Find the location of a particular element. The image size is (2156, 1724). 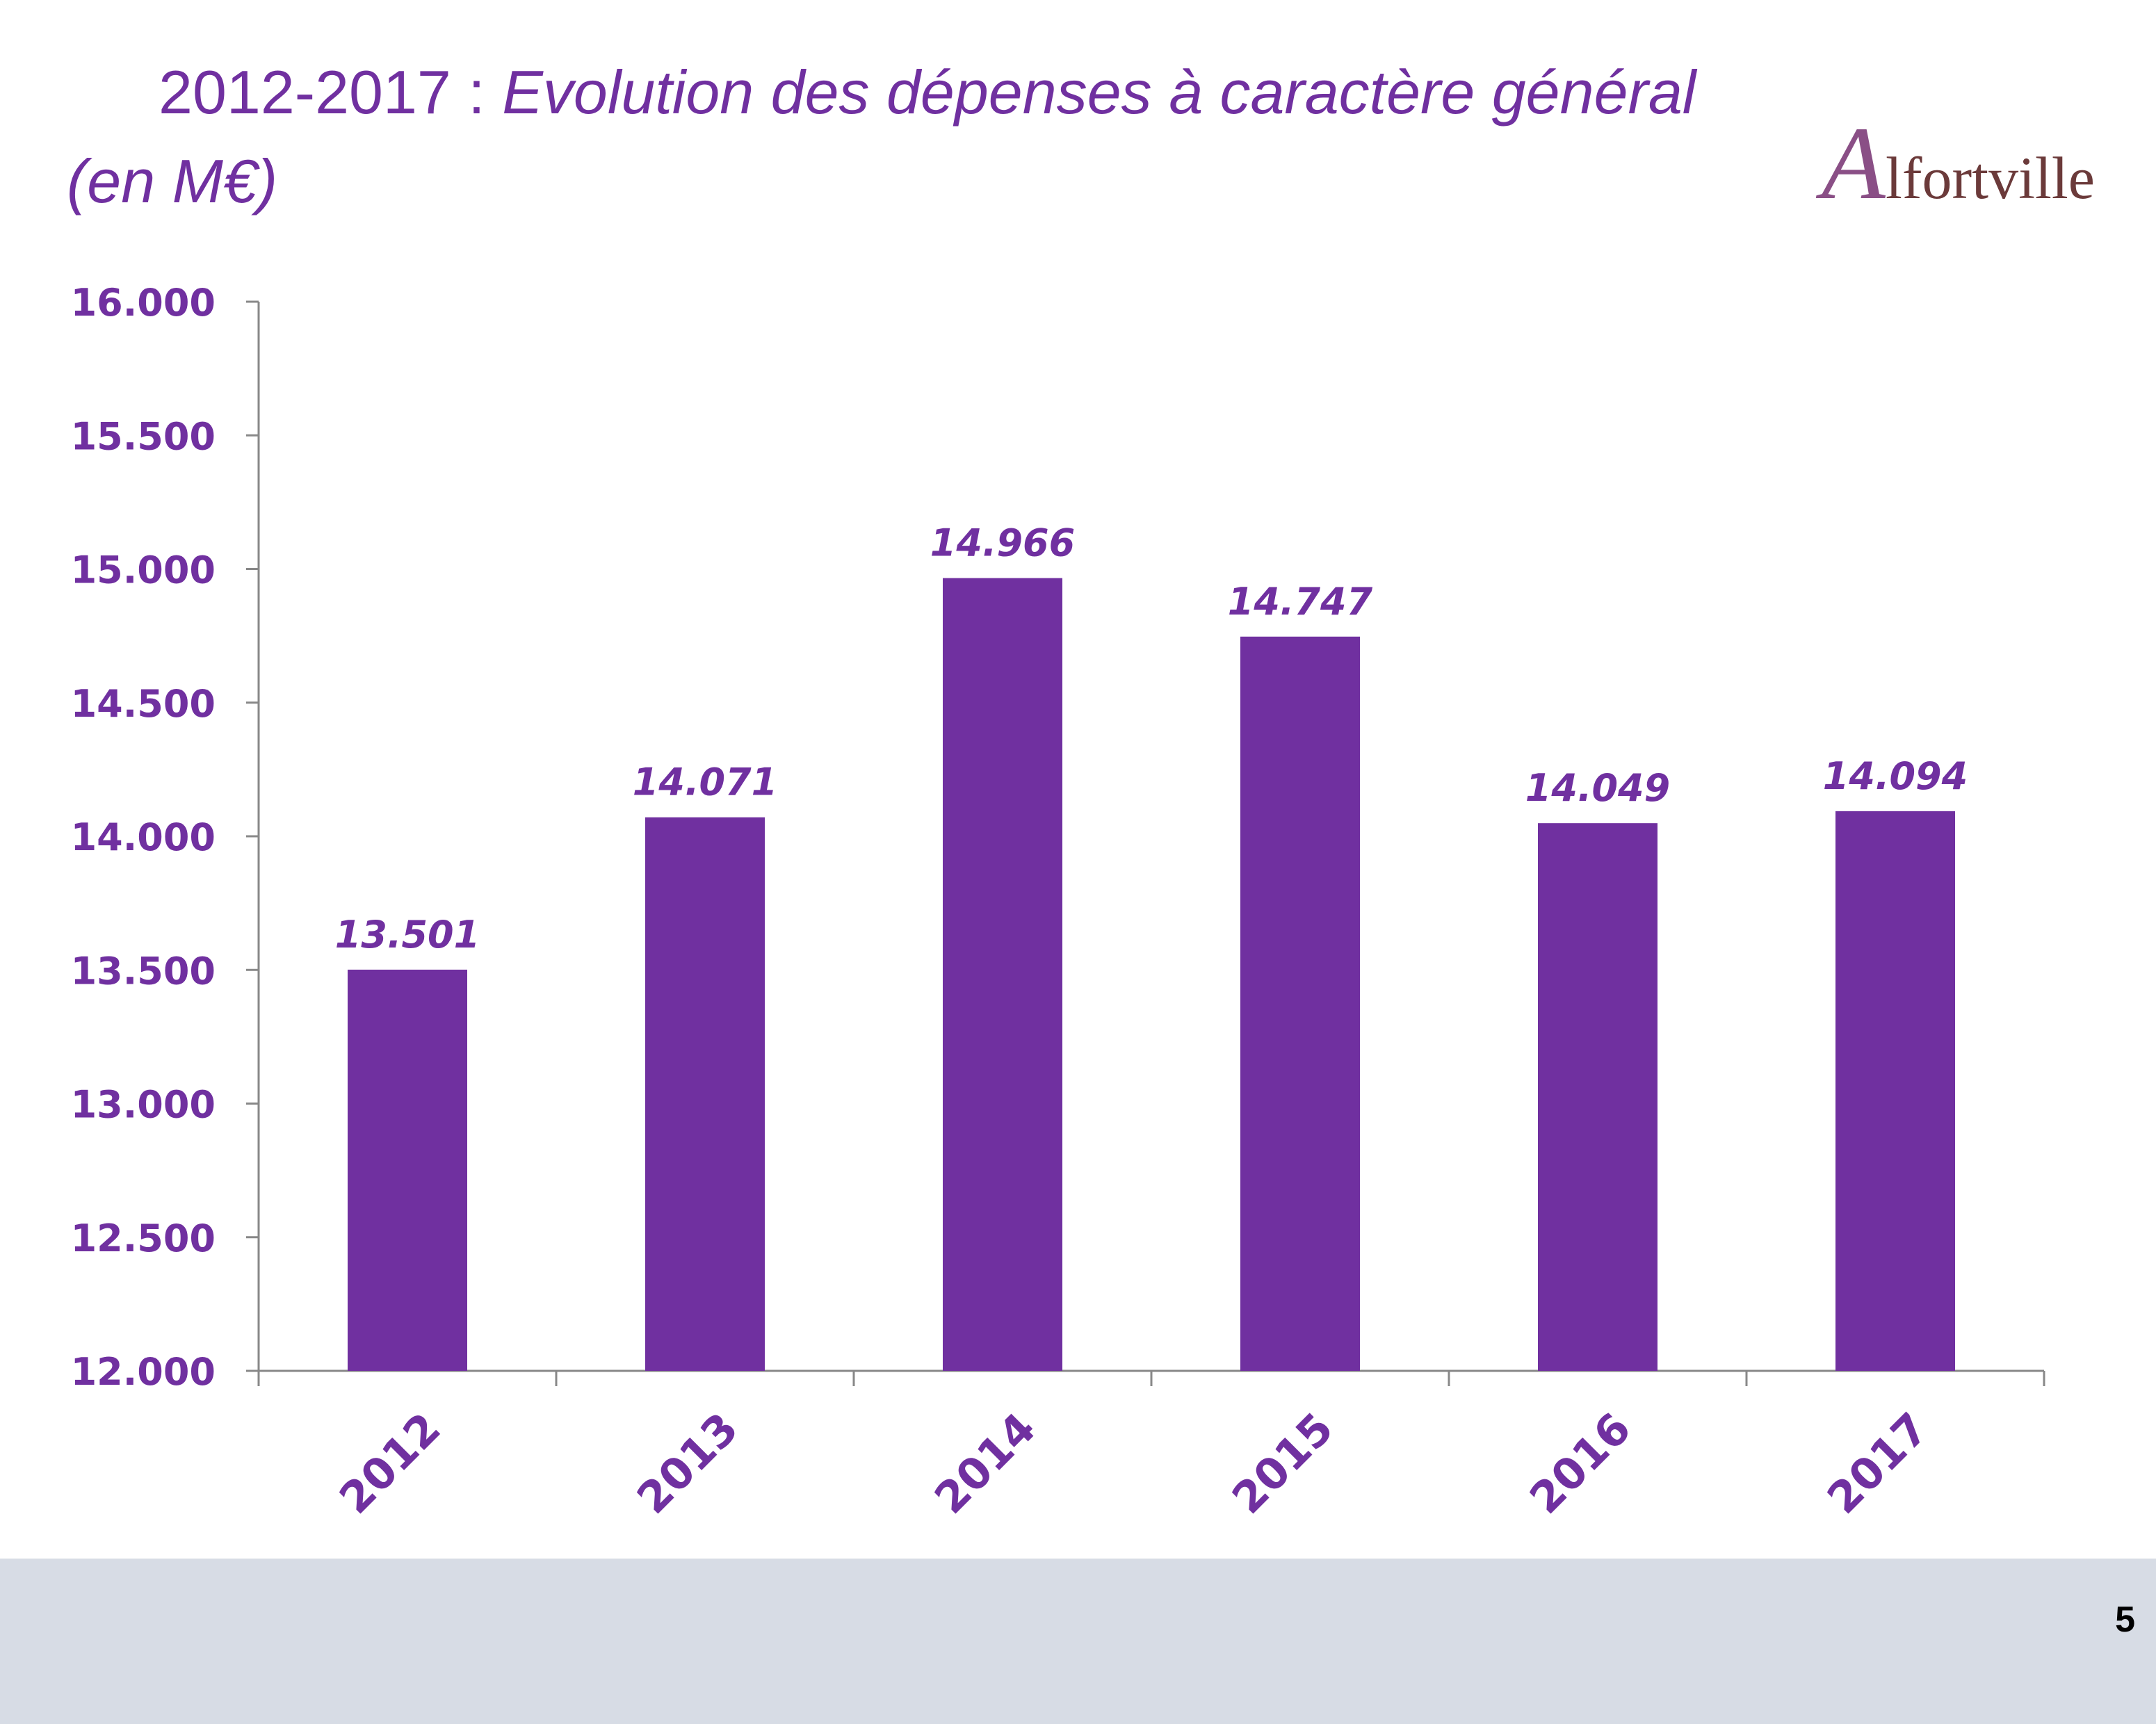

y-tick-label: 14.000 is located at coordinates (143, 837).